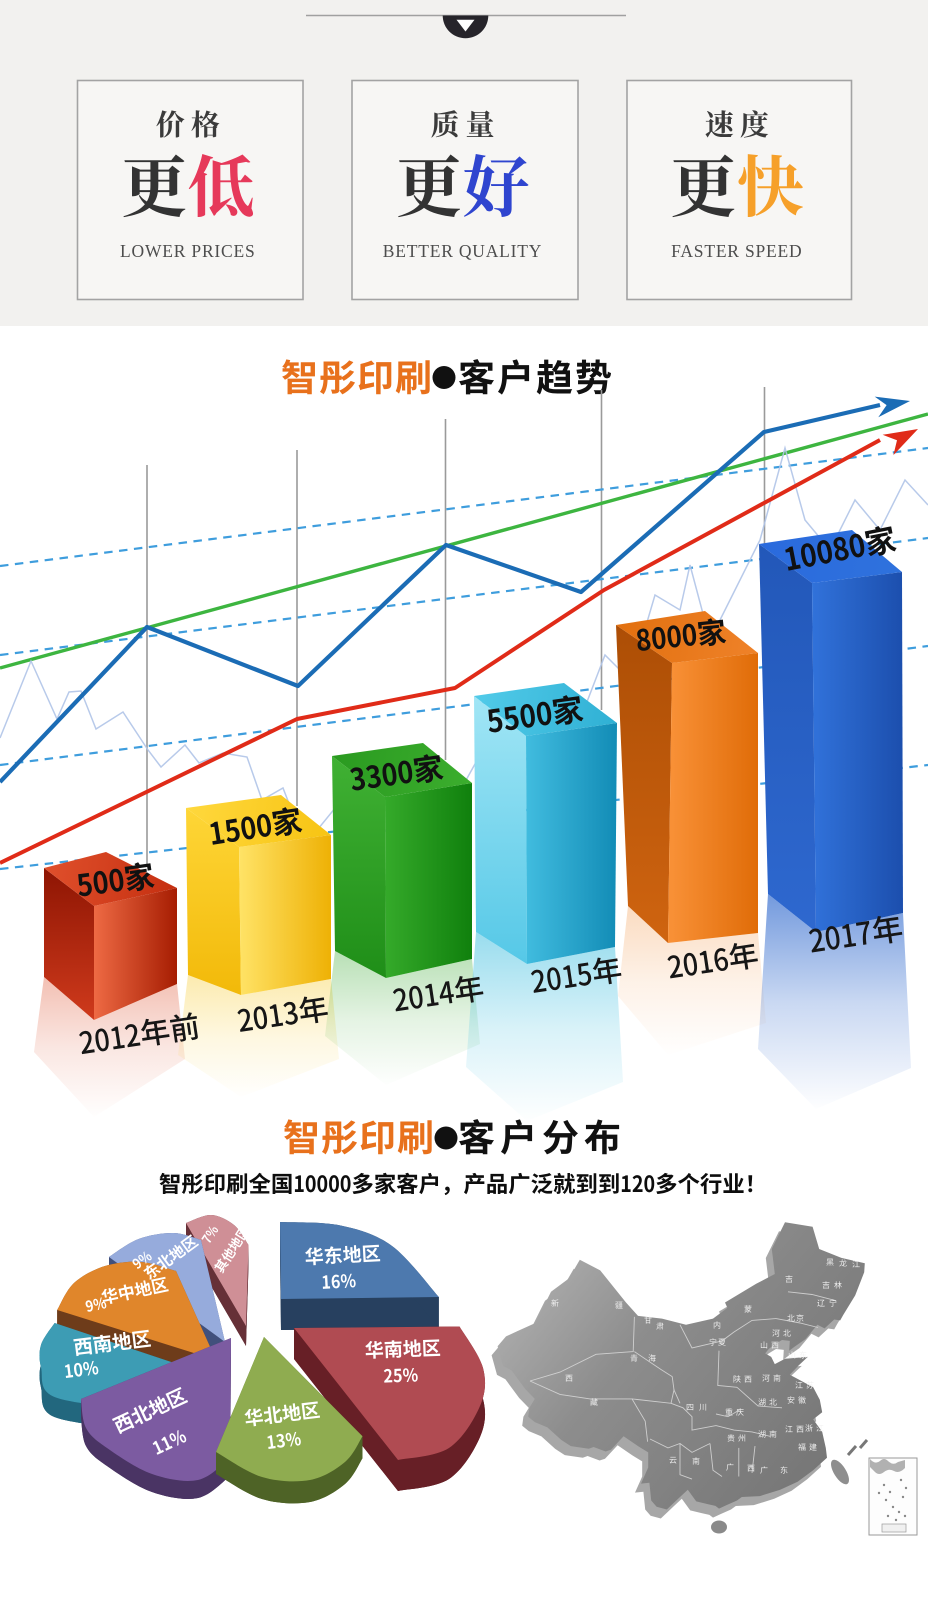  What do you see at coordinates (462, 251) in the screenshot?
I see `svg-text: BETTER QUALITY` at bounding box center [462, 251].